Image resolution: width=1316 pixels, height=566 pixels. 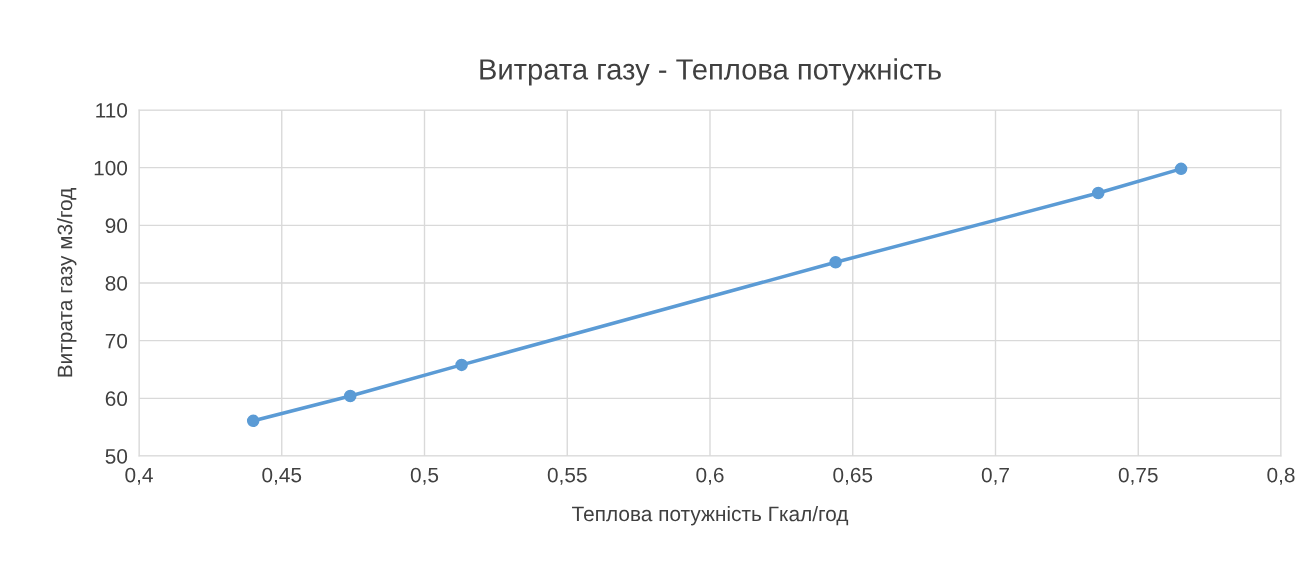 I want to click on x-tick-label: 0,4, so click(x=139, y=476).